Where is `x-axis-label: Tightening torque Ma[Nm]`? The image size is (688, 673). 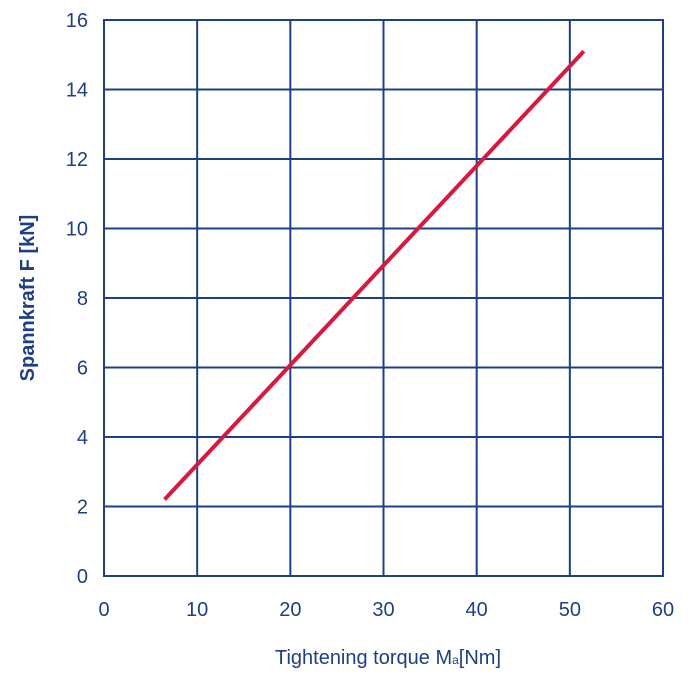
x-axis-label: Tightening torque Ma[Nm] is located at coordinates (388, 658).